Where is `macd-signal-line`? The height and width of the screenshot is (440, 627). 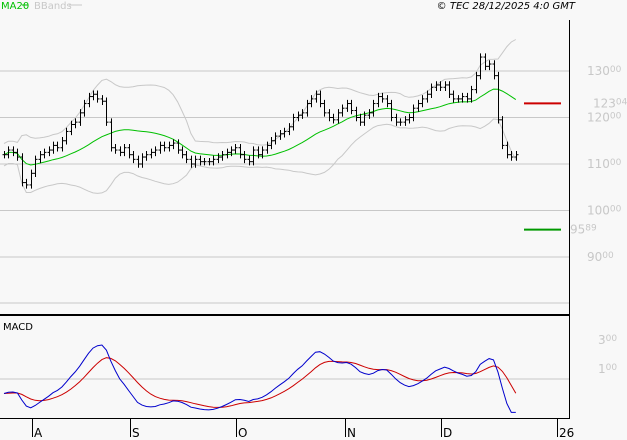 macd-signal-line is located at coordinates (260, 382).